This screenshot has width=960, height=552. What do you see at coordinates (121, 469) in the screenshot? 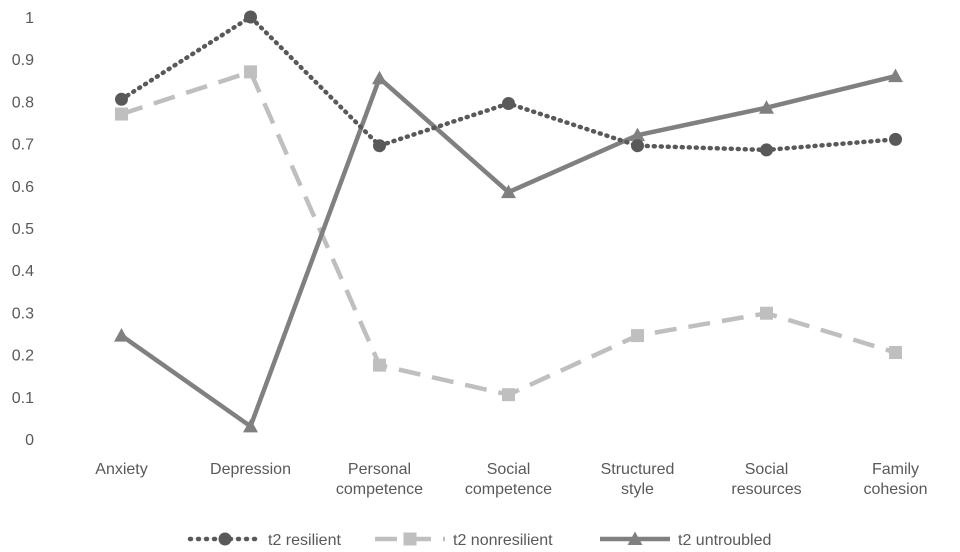
I see `x-category-label: Anxiety` at bounding box center [121, 469].